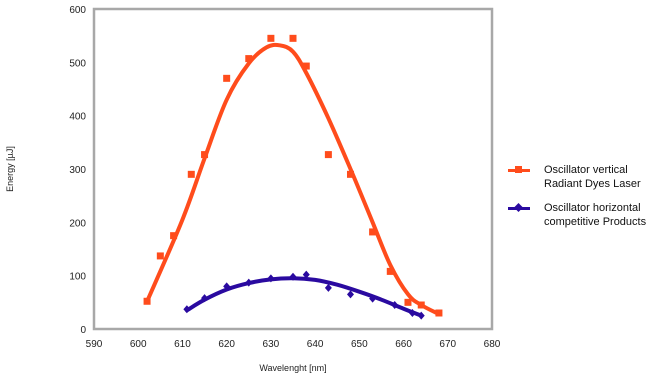 The height and width of the screenshot is (376, 646). Describe the element at coordinates (77, 277) in the screenshot. I see `y-tick-label: 100` at that location.